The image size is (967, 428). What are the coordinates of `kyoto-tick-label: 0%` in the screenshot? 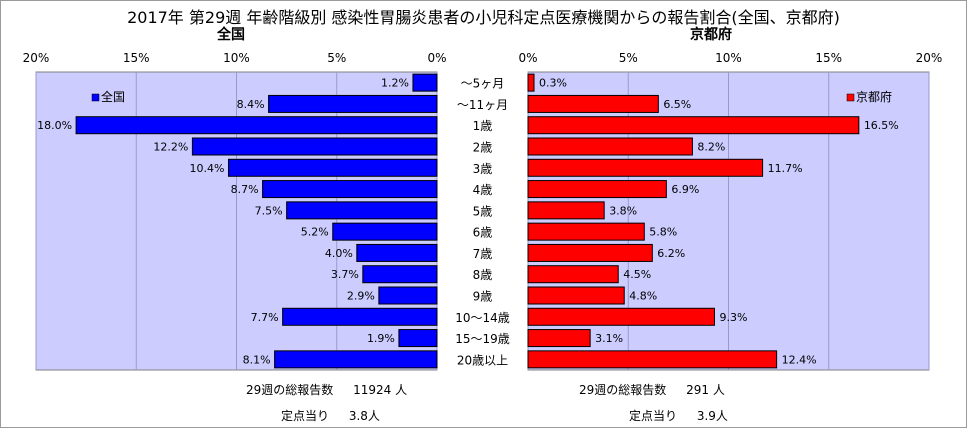 It's located at (527, 58).